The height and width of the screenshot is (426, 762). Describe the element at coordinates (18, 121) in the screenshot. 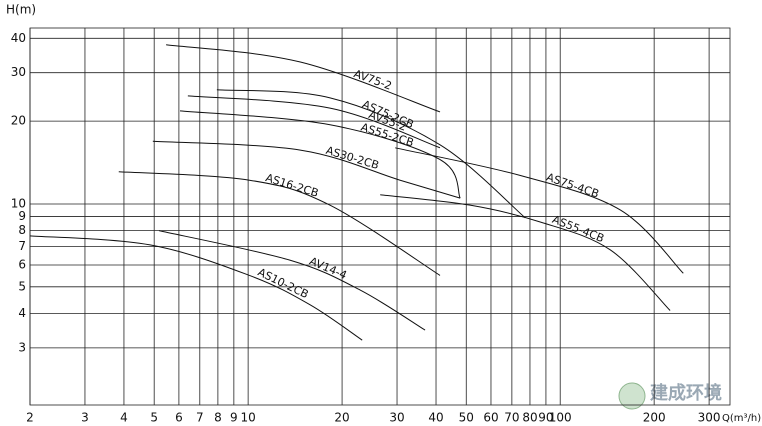

I see `y-tick-label: 20` at that location.